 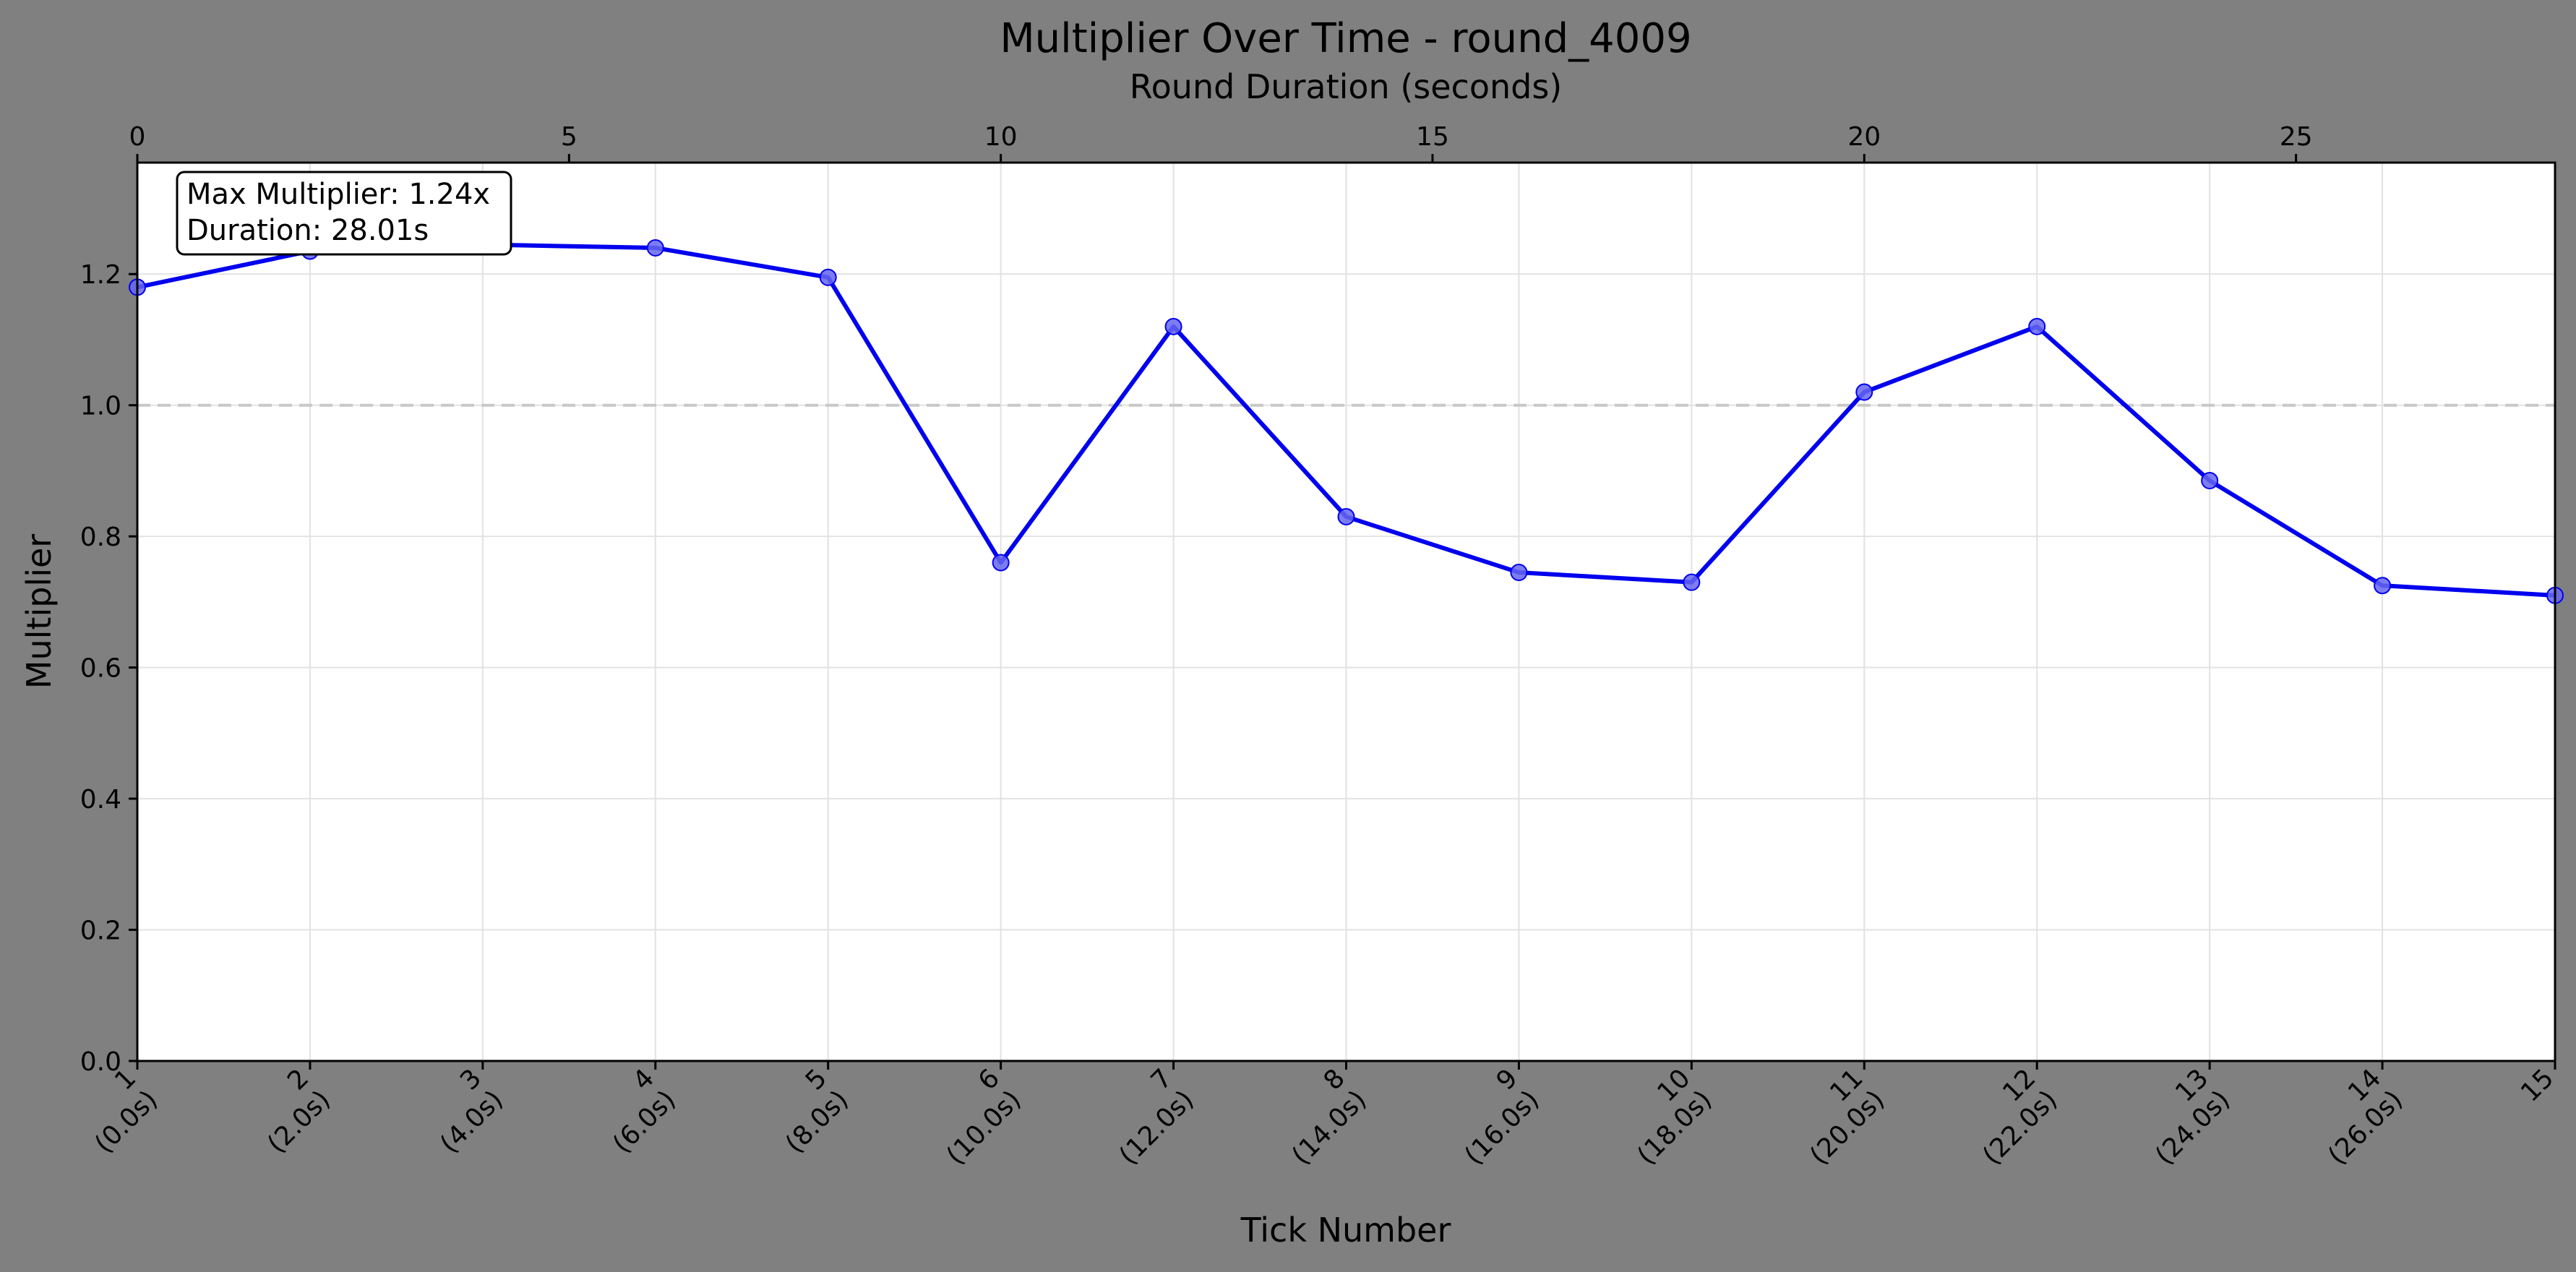 What do you see at coordinates (1346, 38) in the screenshot?
I see `chart-title: Multiplier Over Time - round_4009` at bounding box center [1346, 38].